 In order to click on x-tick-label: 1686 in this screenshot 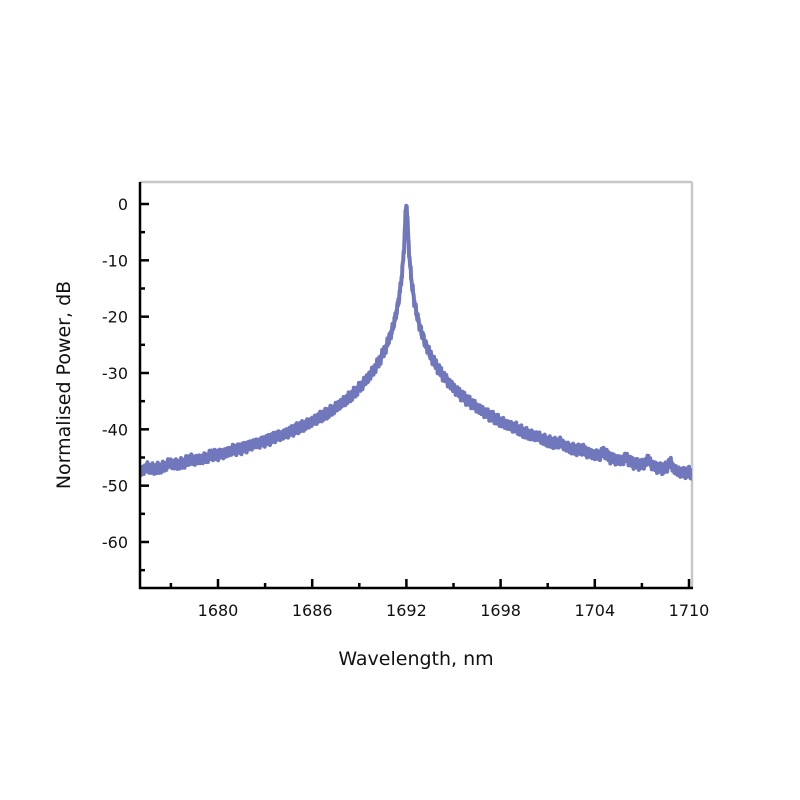, I will do `click(312, 610)`.